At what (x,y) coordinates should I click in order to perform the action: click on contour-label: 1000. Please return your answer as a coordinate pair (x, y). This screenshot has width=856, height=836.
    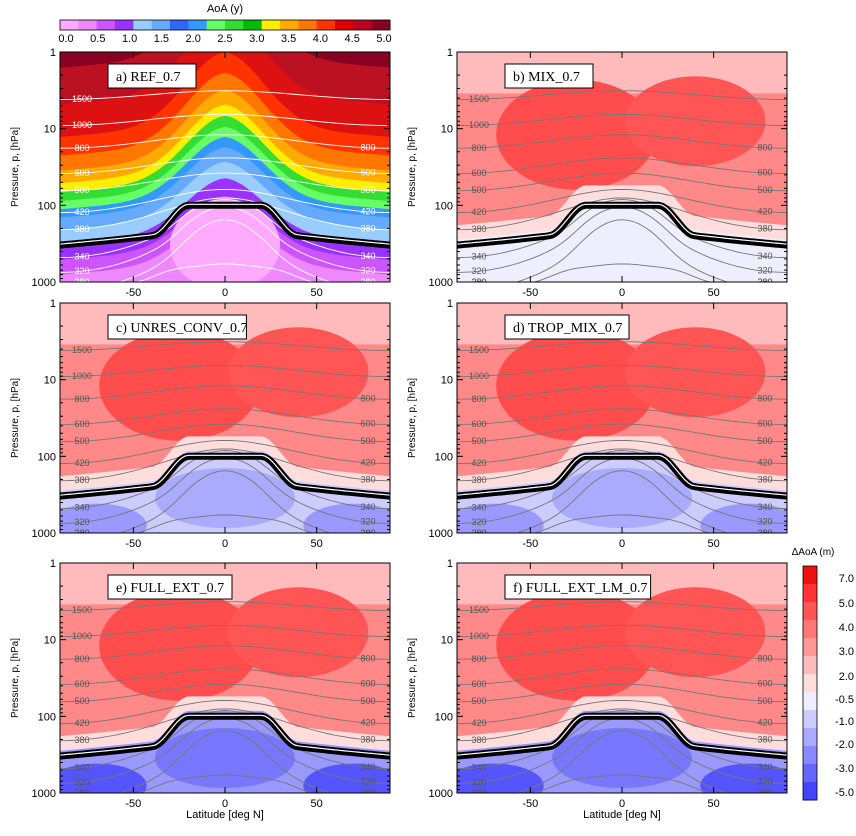
    Looking at the image, I should click on (479, 636).